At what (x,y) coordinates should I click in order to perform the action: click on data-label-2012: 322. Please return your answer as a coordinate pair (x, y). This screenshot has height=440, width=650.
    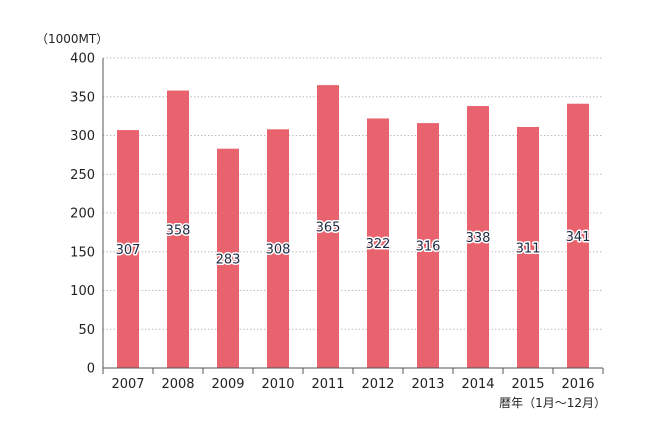
    Looking at the image, I should click on (378, 244).